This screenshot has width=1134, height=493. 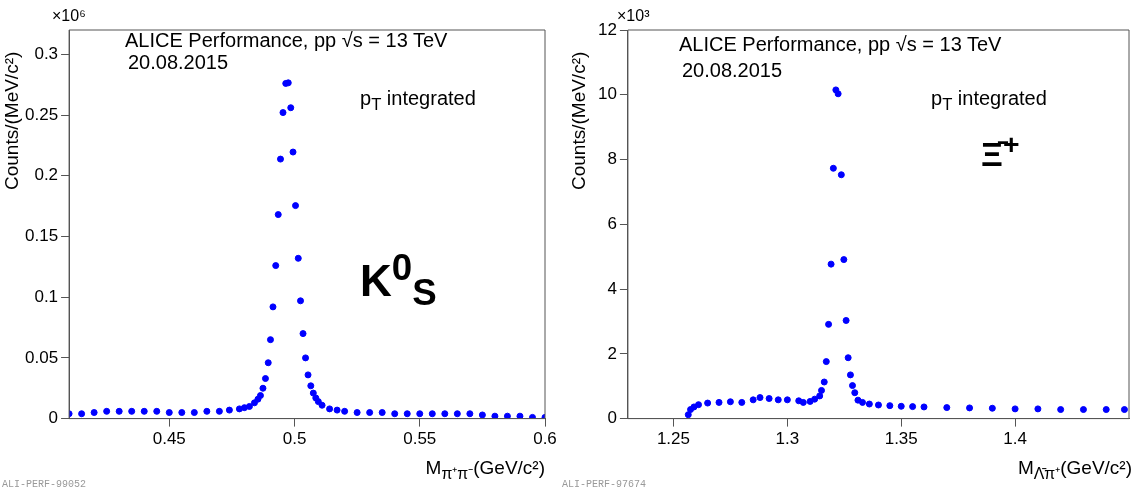 I want to click on y-tick-label: 0.1, so click(x=46, y=296).